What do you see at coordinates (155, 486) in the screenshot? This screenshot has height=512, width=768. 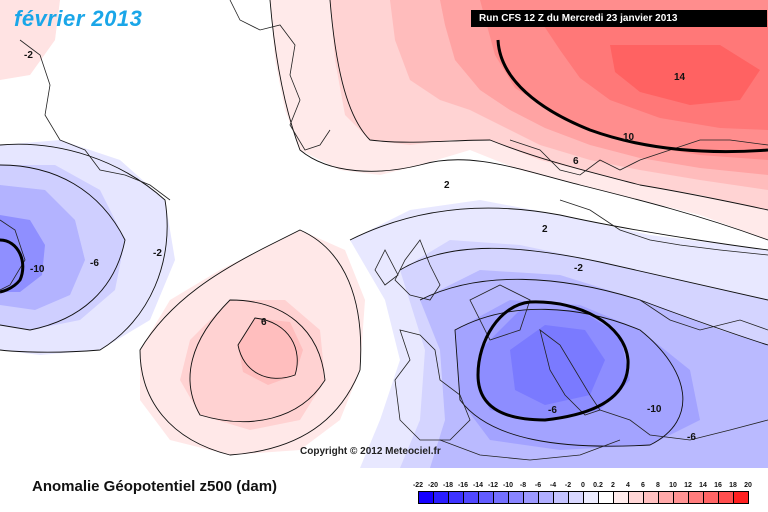 I see `anomaly-title: Anomalie Géopotentiel z500 (dam)` at bounding box center [155, 486].